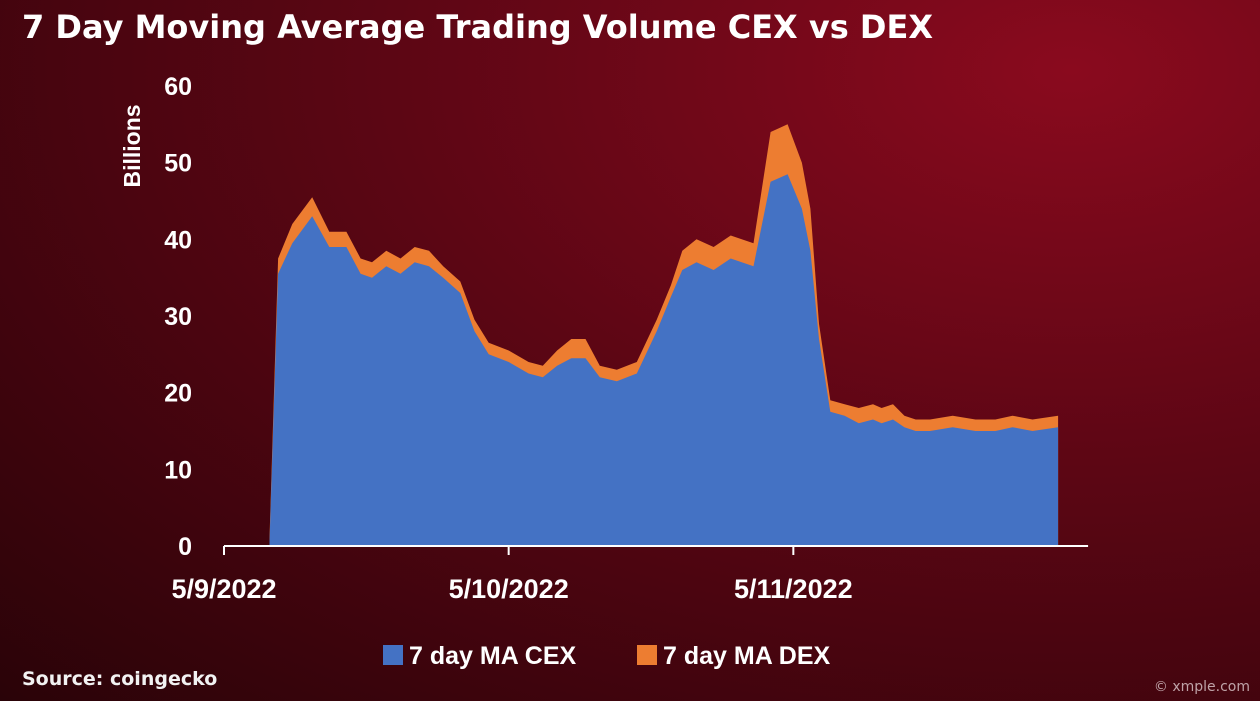 The width and height of the screenshot is (1260, 701). Describe the element at coordinates (178, 470) in the screenshot. I see `y-tick-label: 10` at that location.